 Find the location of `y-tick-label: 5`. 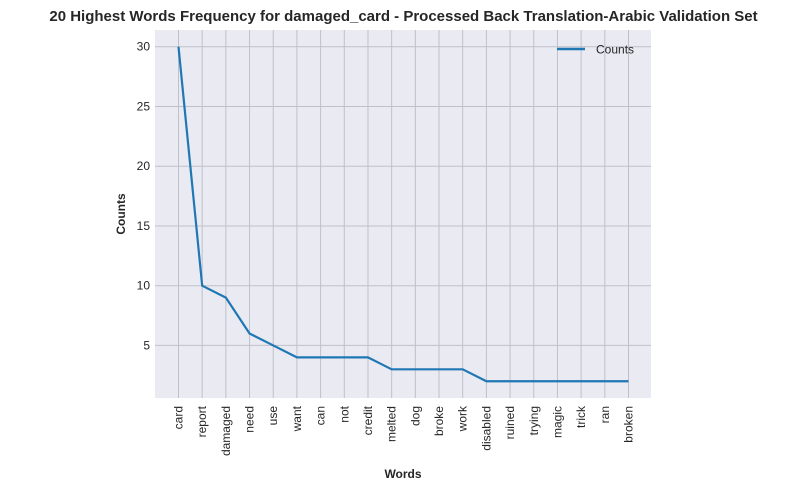

y-tick-label: 5 is located at coordinates (146, 345).